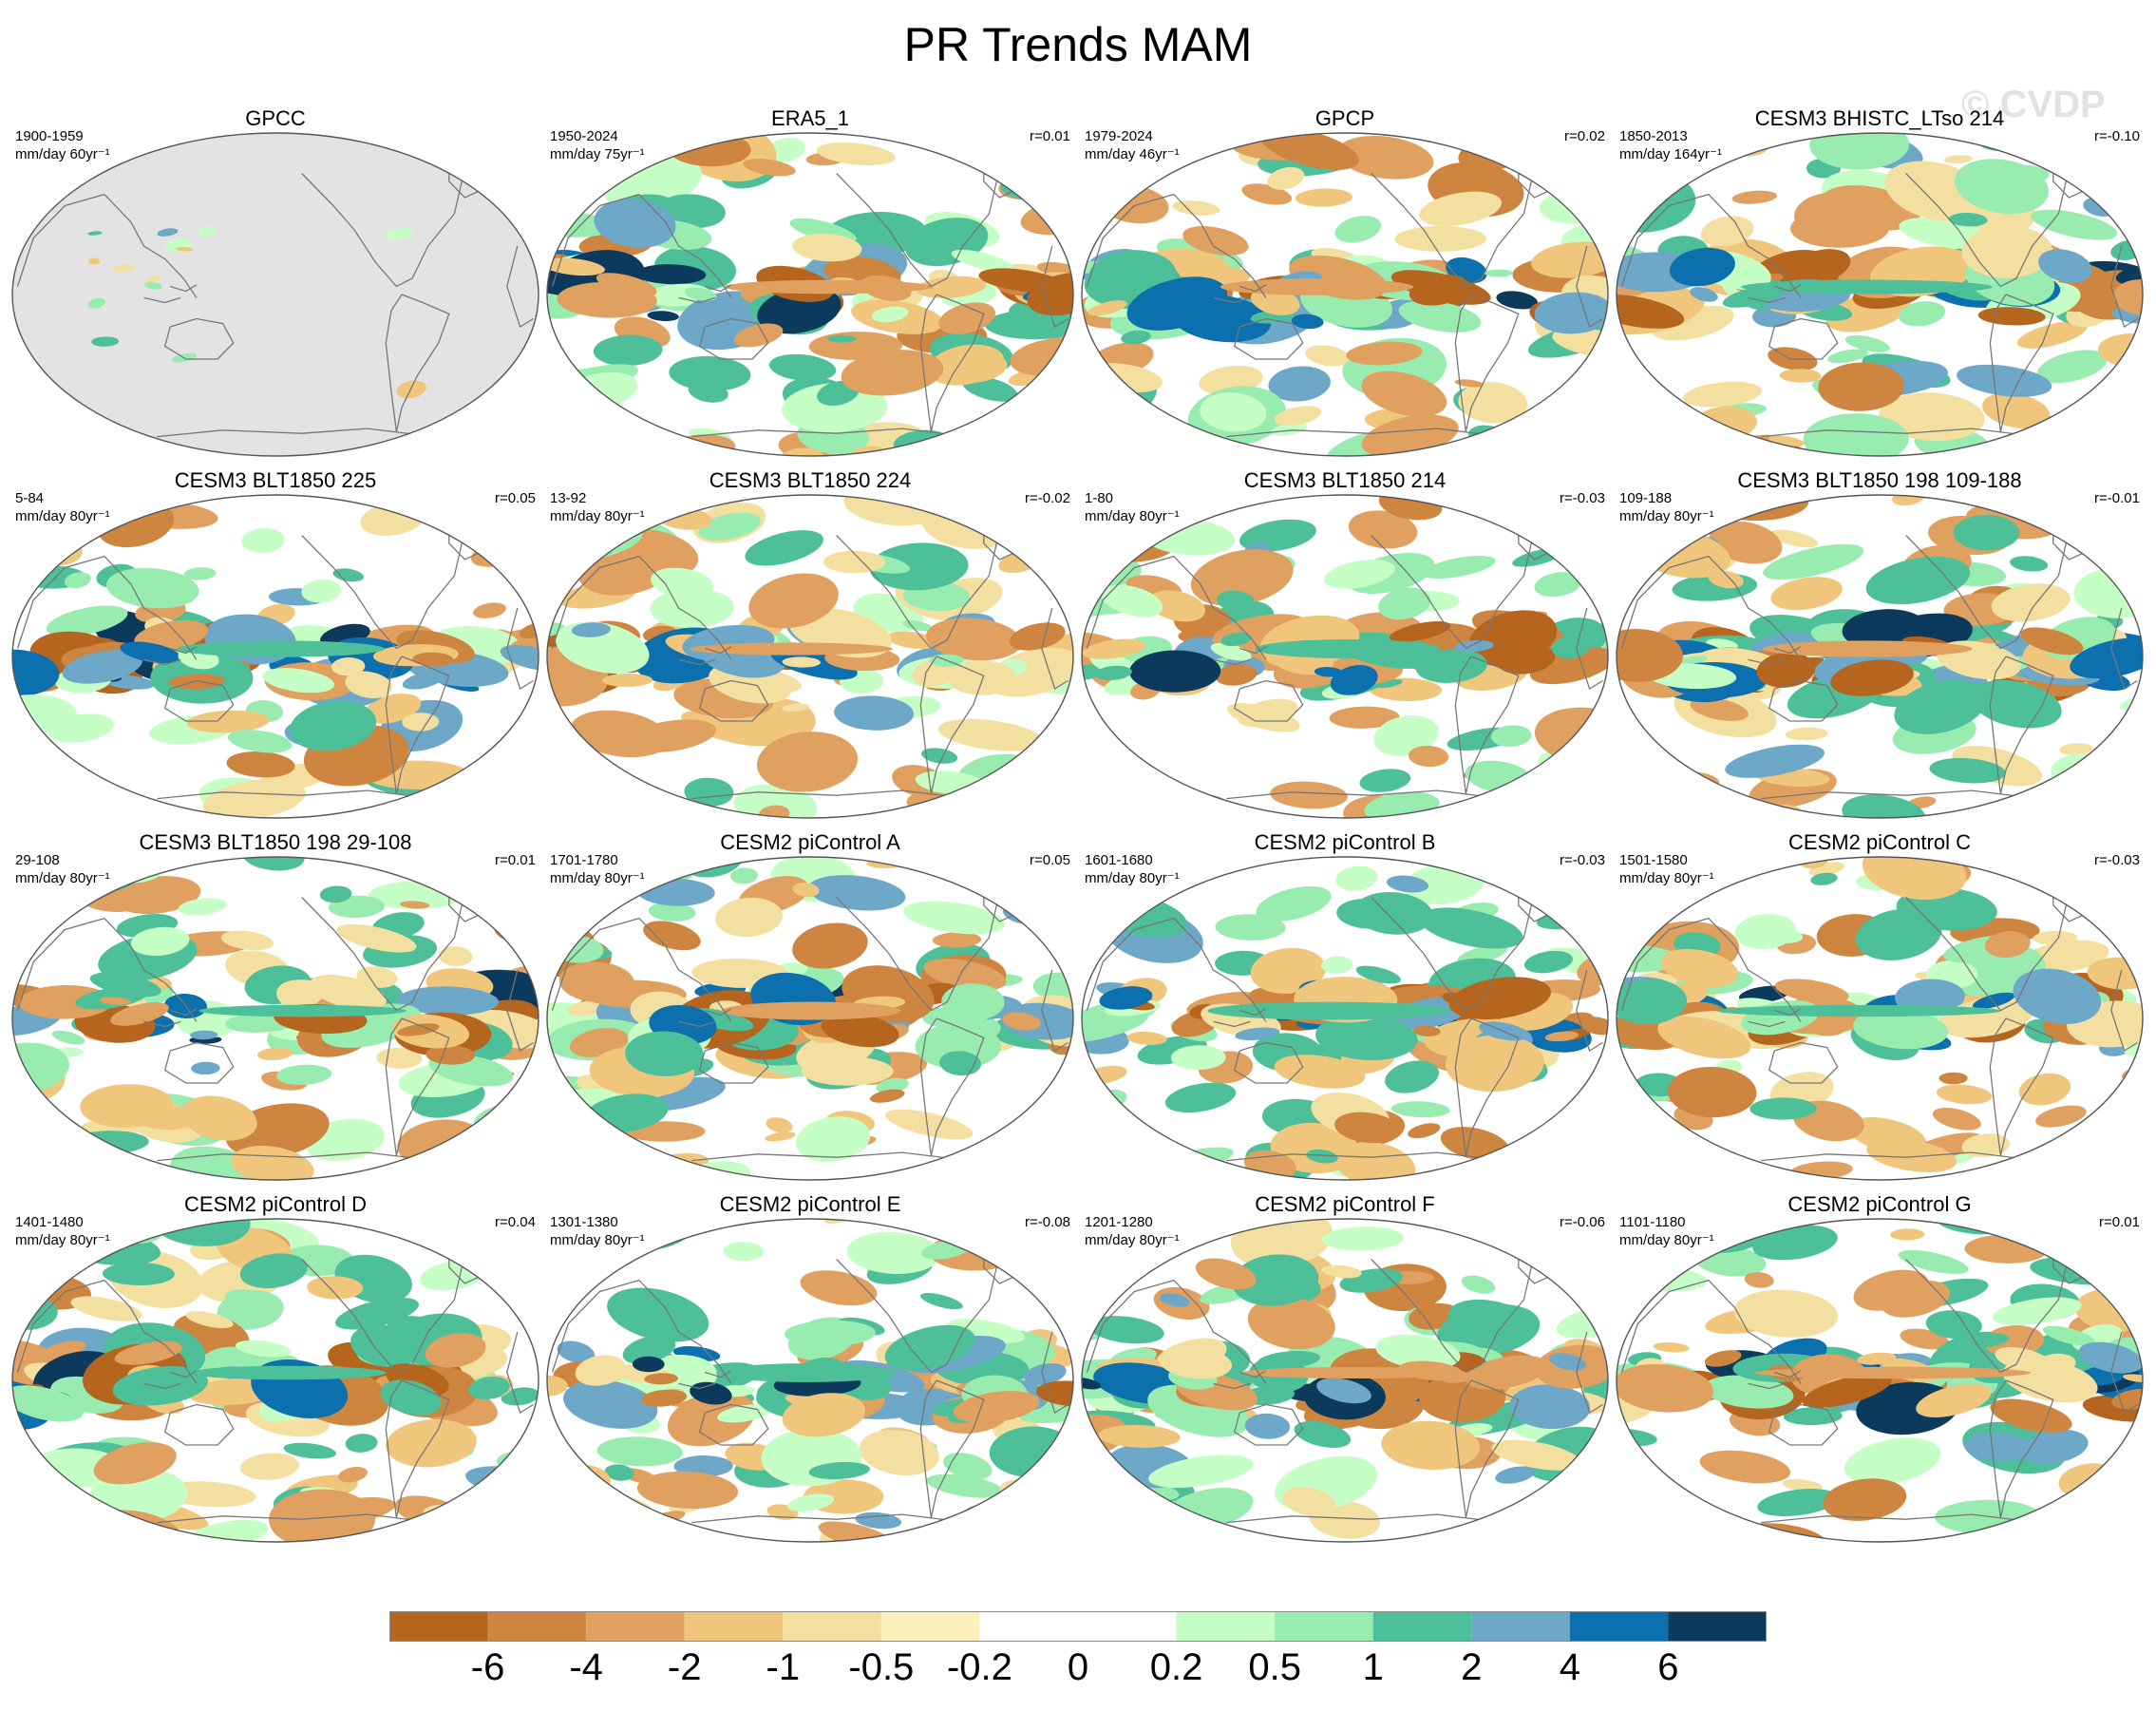  What do you see at coordinates (1880, 842) in the screenshot?
I see `panel-title: CESM2 piControl C` at bounding box center [1880, 842].